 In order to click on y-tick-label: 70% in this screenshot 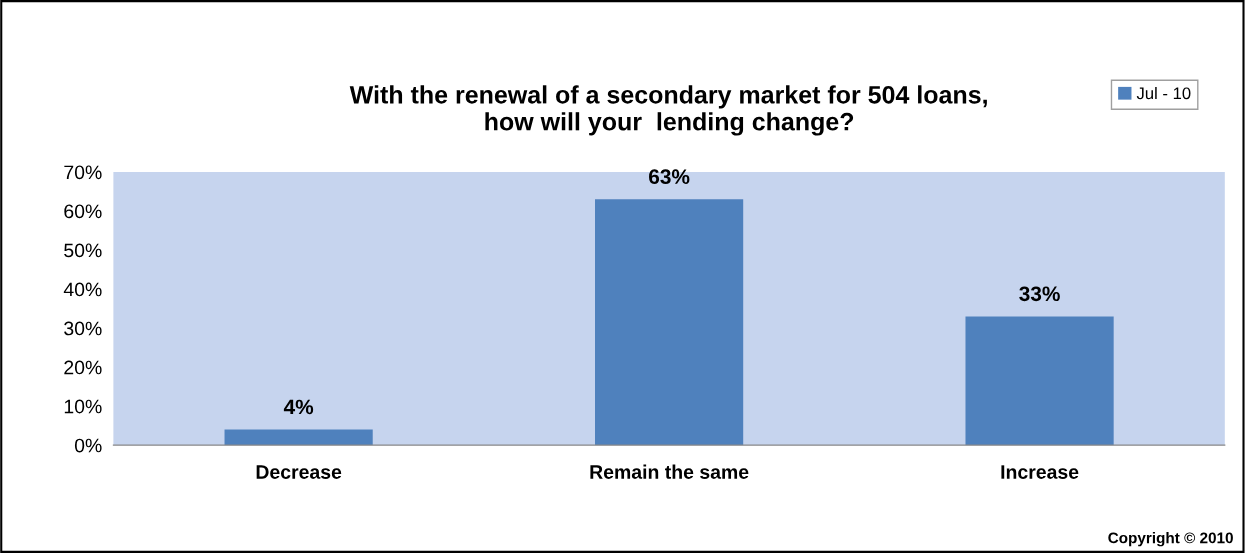, I will do `click(83, 172)`.